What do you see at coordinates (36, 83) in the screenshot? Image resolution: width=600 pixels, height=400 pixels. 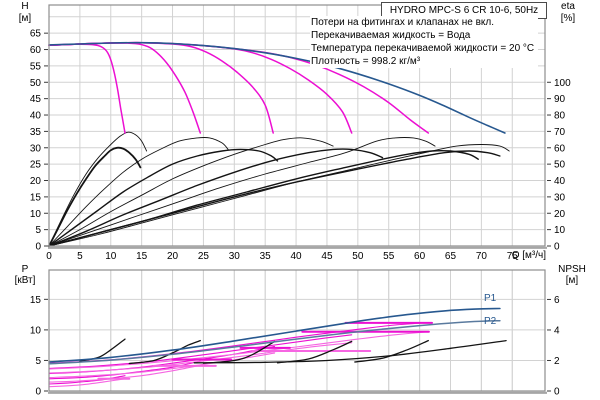 I see `left-tick-label: 50` at bounding box center [36, 83].